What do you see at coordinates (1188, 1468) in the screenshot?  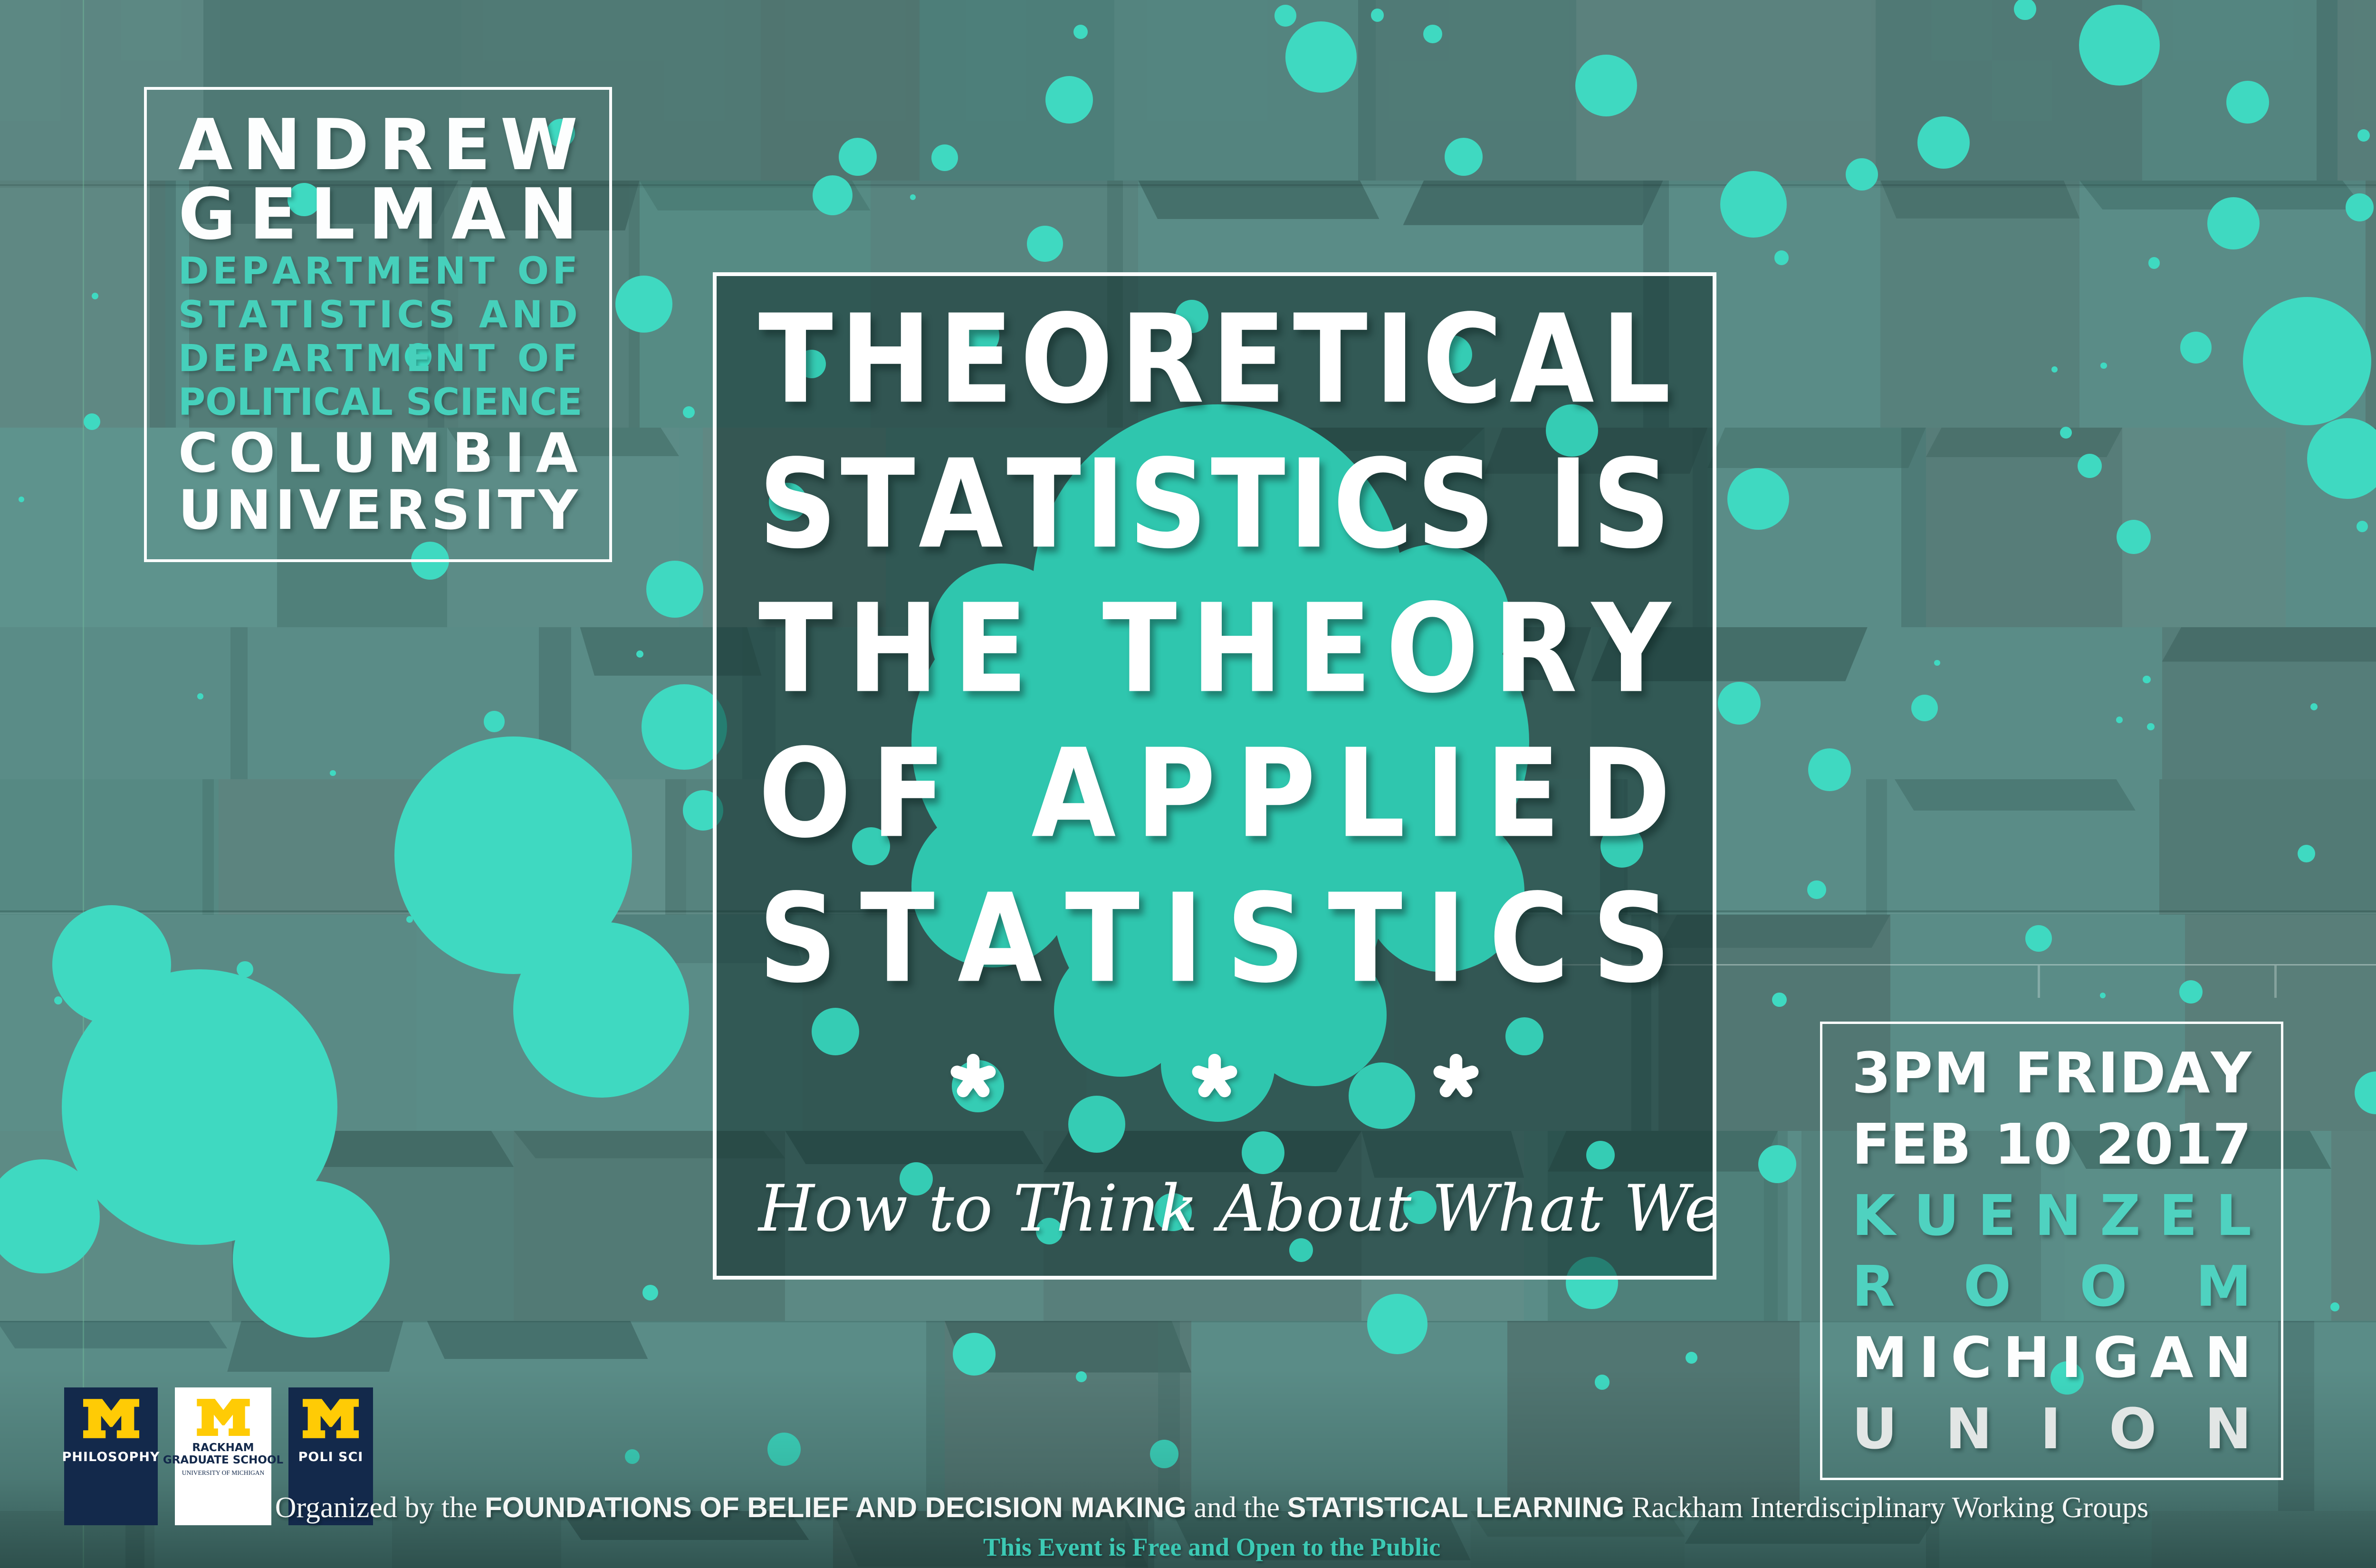 I see `bottom-shade` at bounding box center [1188, 1468].